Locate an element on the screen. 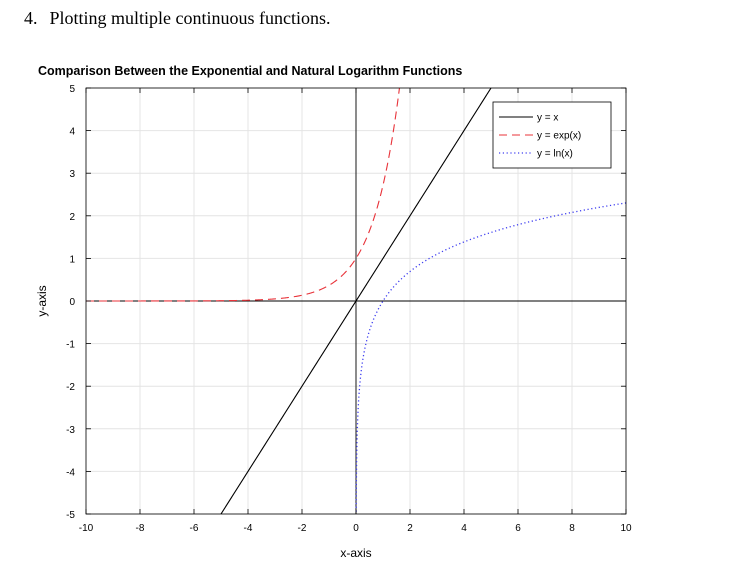 The width and height of the screenshot is (734, 587). problem-text: Plotting multiple continuous functions. is located at coordinates (190, 18).